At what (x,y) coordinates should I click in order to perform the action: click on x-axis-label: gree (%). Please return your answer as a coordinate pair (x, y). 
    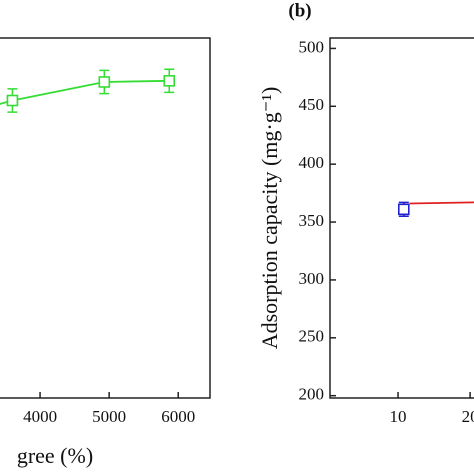
    Looking at the image, I should click on (55, 455).